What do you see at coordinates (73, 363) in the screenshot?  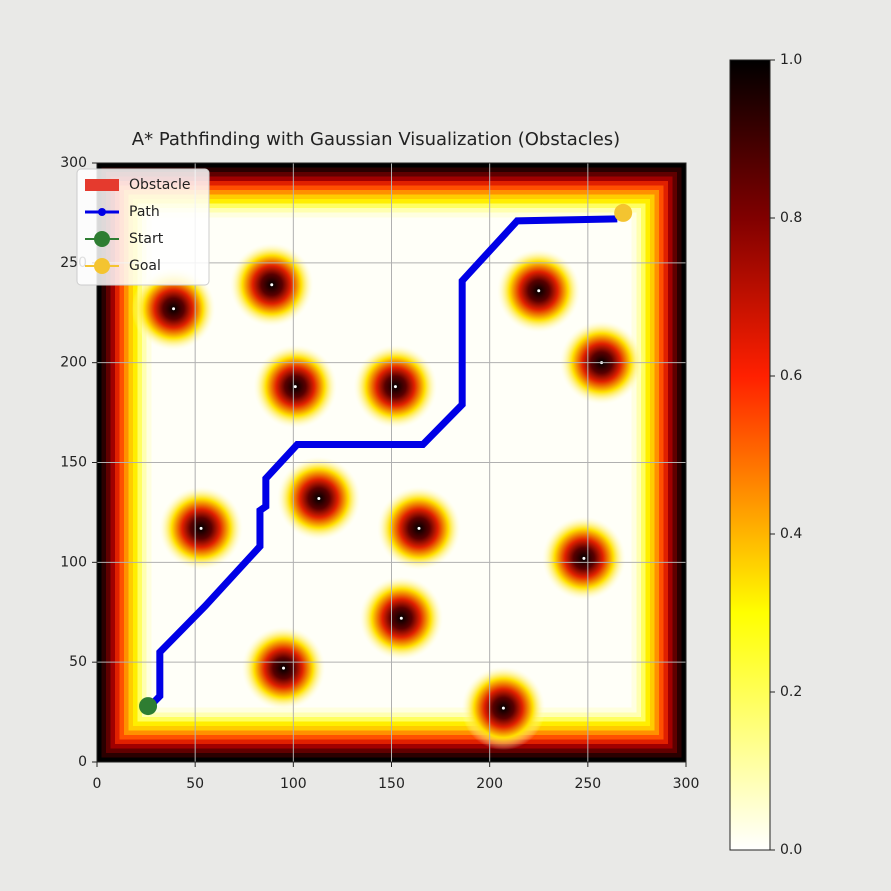 I see `y-tick-label: 200` at bounding box center [73, 363].